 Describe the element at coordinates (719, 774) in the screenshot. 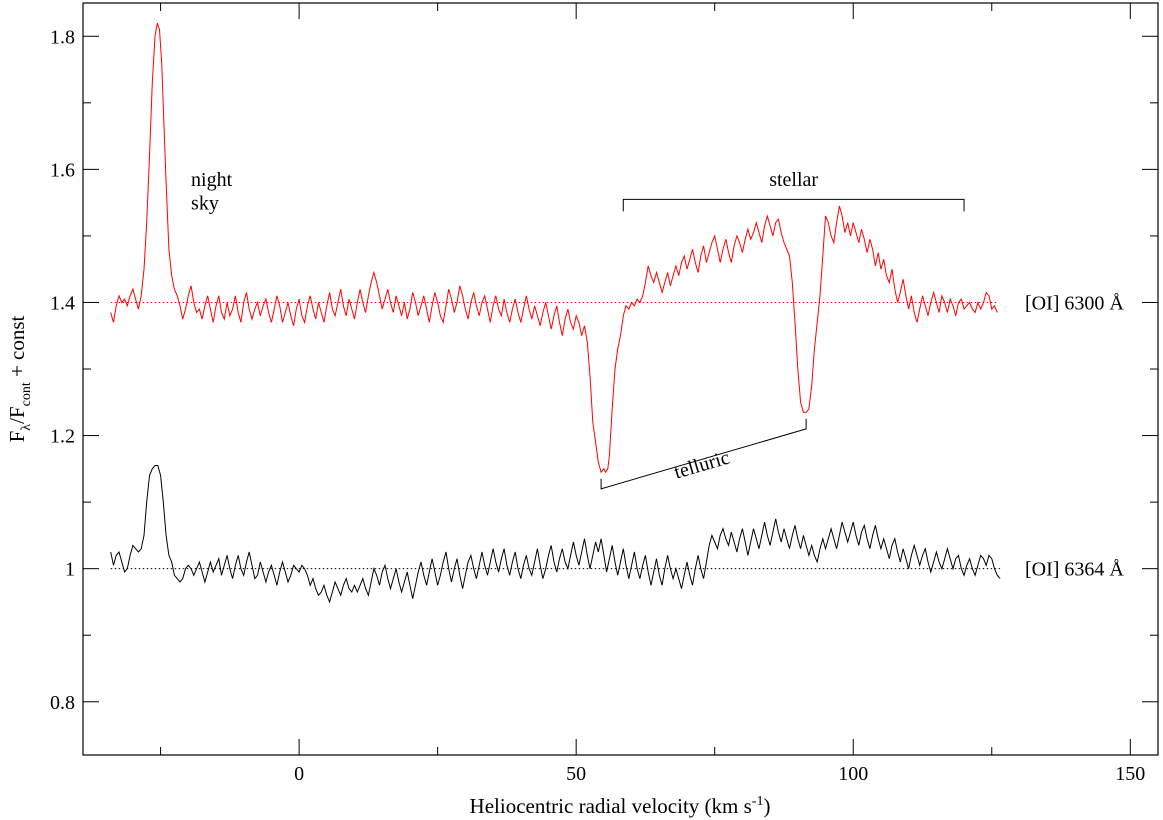

I see `x-tick-labels: 0 50 100 150` at that location.